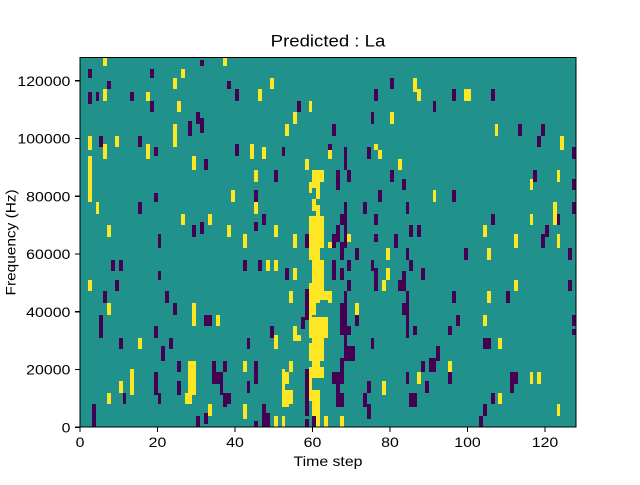 The height and width of the screenshot is (485, 640). I want to click on svg-text: 100000, so click(43, 139).